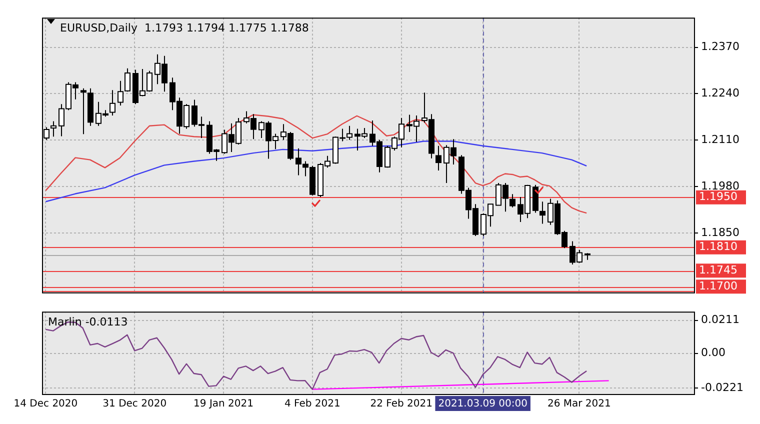  Describe the element at coordinates (720, 139) in the screenshot. I see `y-tick-label: 1.2110` at that location.